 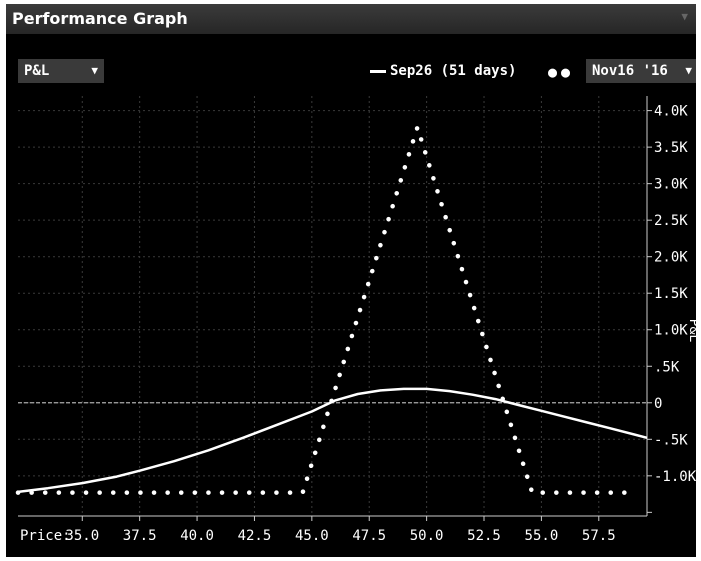 What do you see at coordinates (82, 536) in the screenshot?
I see `x-tick-label: 35.0` at bounding box center [82, 536].